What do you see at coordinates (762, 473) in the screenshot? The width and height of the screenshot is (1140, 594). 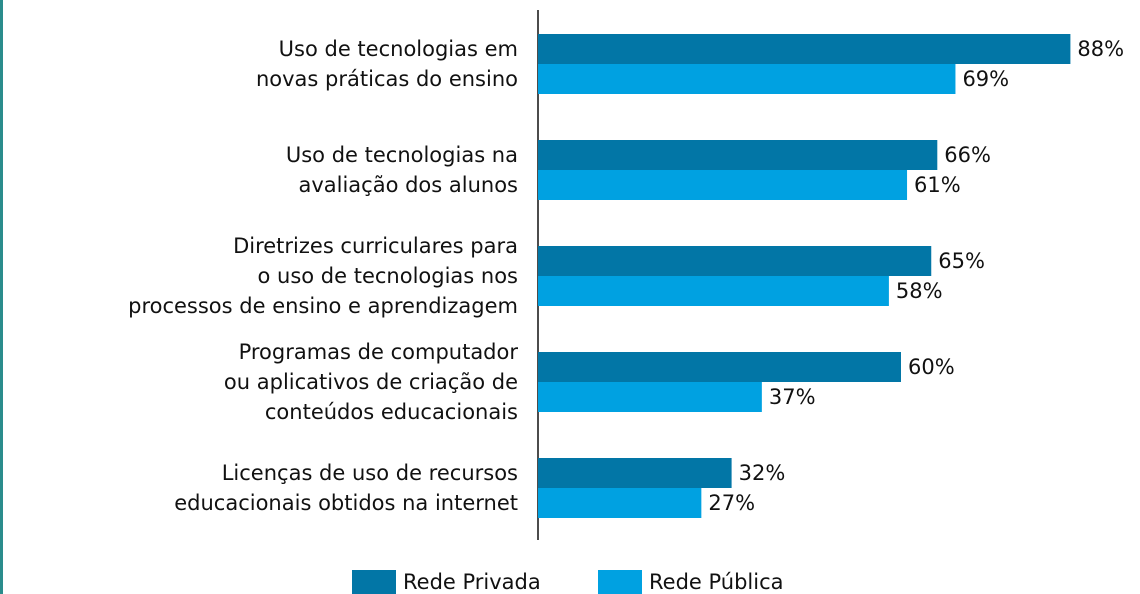 I see `value-label: 32%` at bounding box center [762, 473].